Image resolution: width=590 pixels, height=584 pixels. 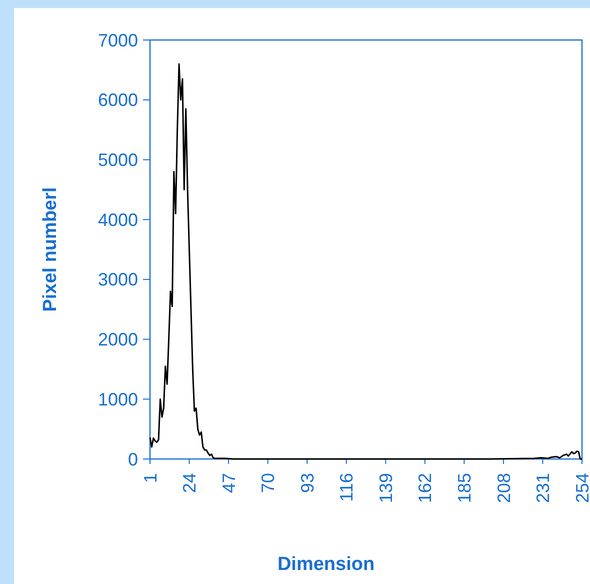 What do you see at coordinates (268, 483) in the screenshot?
I see `x-tick-label: 70` at bounding box center [268, 483].